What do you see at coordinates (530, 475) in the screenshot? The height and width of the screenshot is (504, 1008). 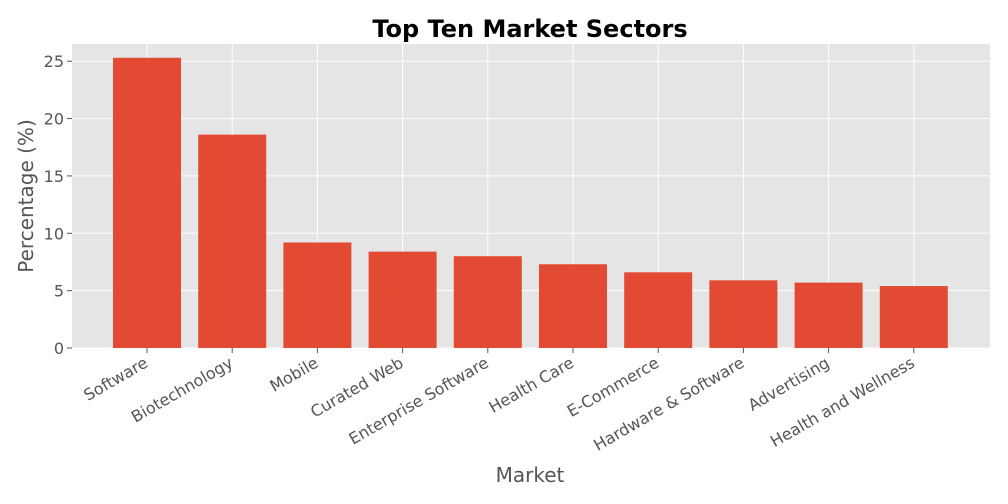 I see `x-axis-label: Market` at bounding box center [530, 475].